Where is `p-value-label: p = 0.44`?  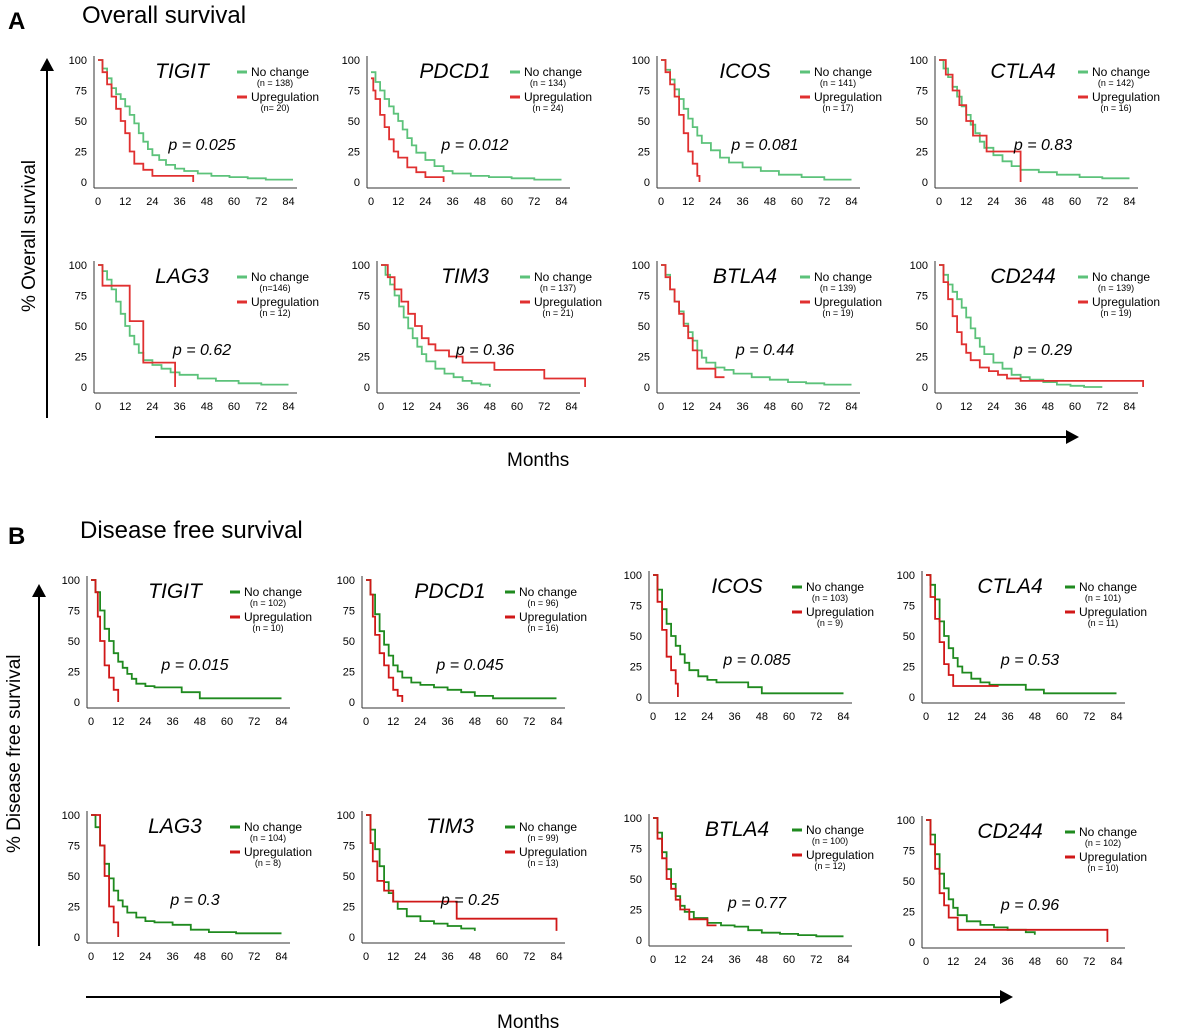 p-value-label: p = 0.44 is located at coordinates (764, 350).